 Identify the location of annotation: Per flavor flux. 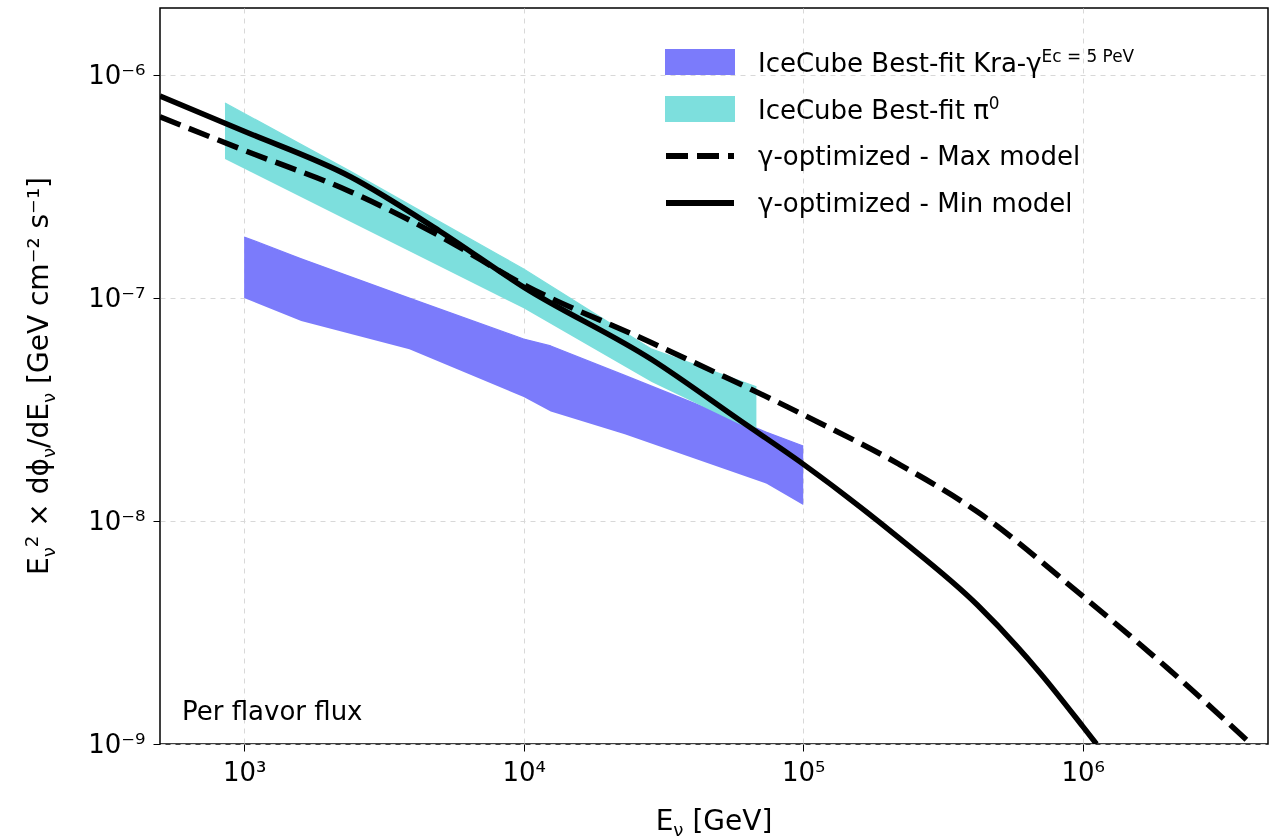
(272, 711).